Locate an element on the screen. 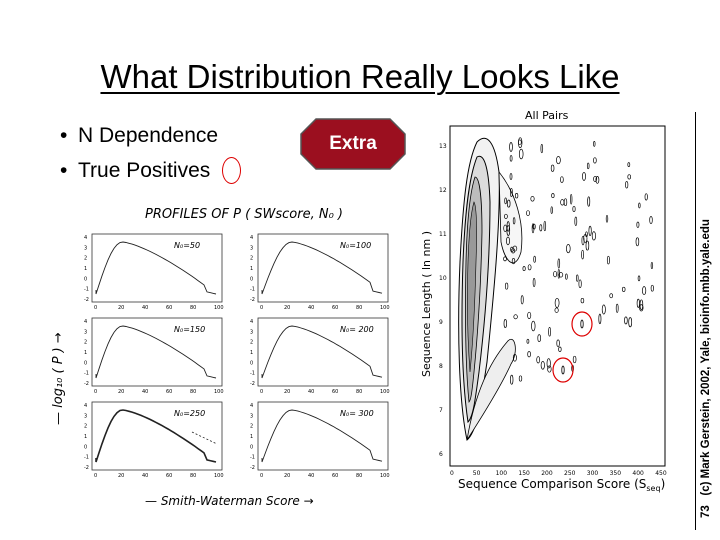 This screenshot has width=720, height=540. x-tick-label: 80 is located at coordinates (193, 476).